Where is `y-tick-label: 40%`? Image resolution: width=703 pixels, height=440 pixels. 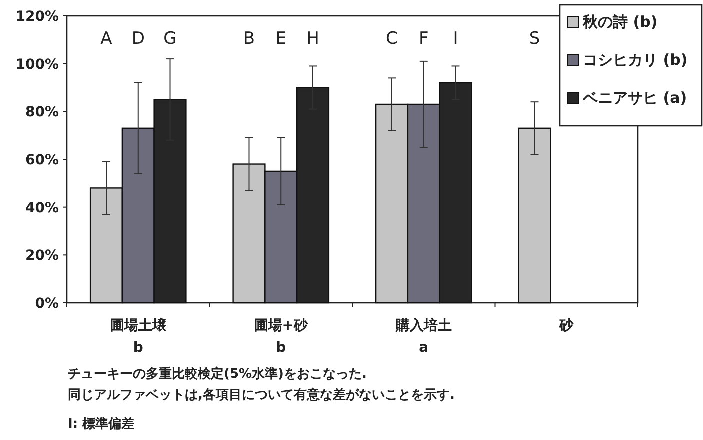 y-tick-label: 40% is located at coordinates (42, 208).